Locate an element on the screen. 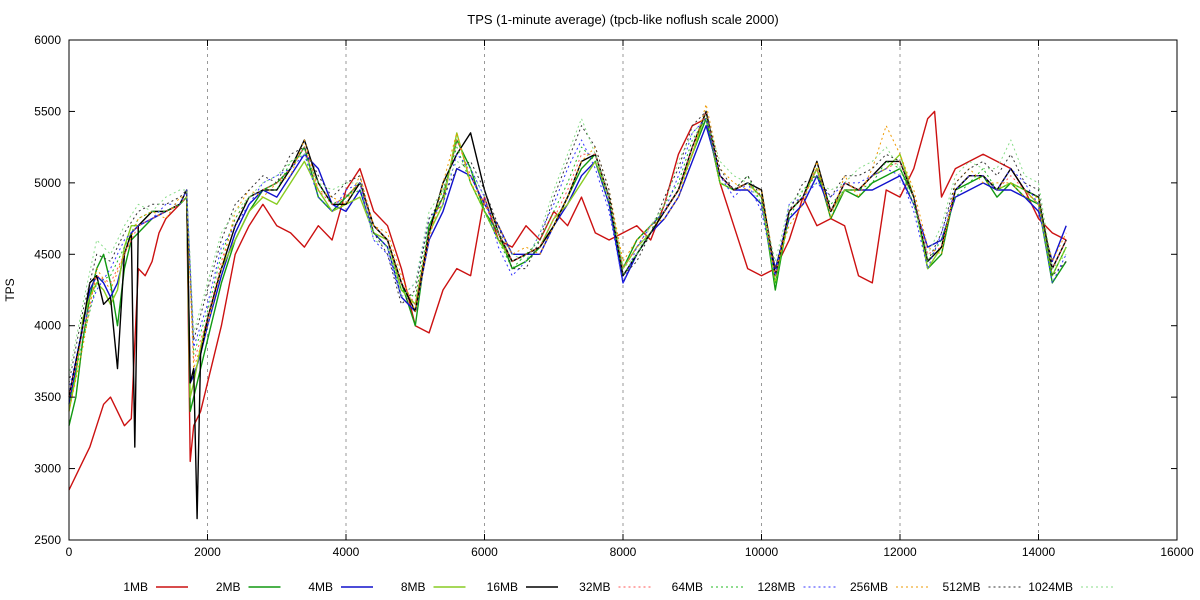 This screenshot has width=1200, height=600. legend-label: 4MB is located at coordinates (320, 587).